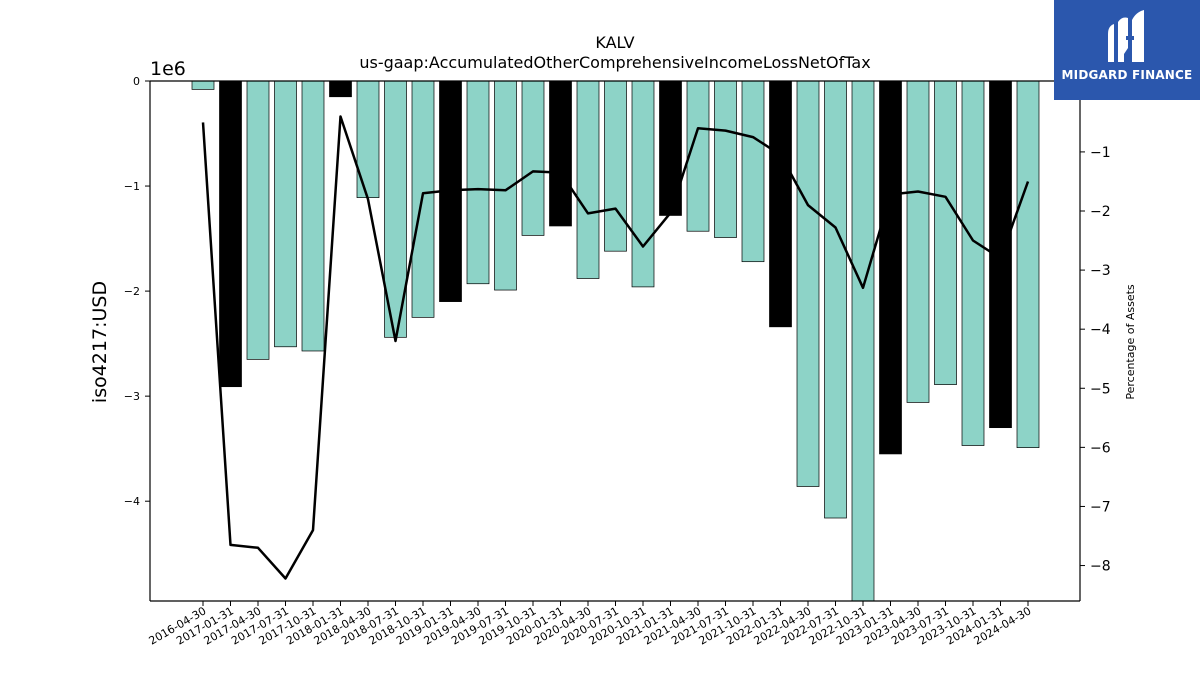 This screenshot has width=1200, height=675. I want to click on y-right-tick-label: −5, so click(1100, 389).